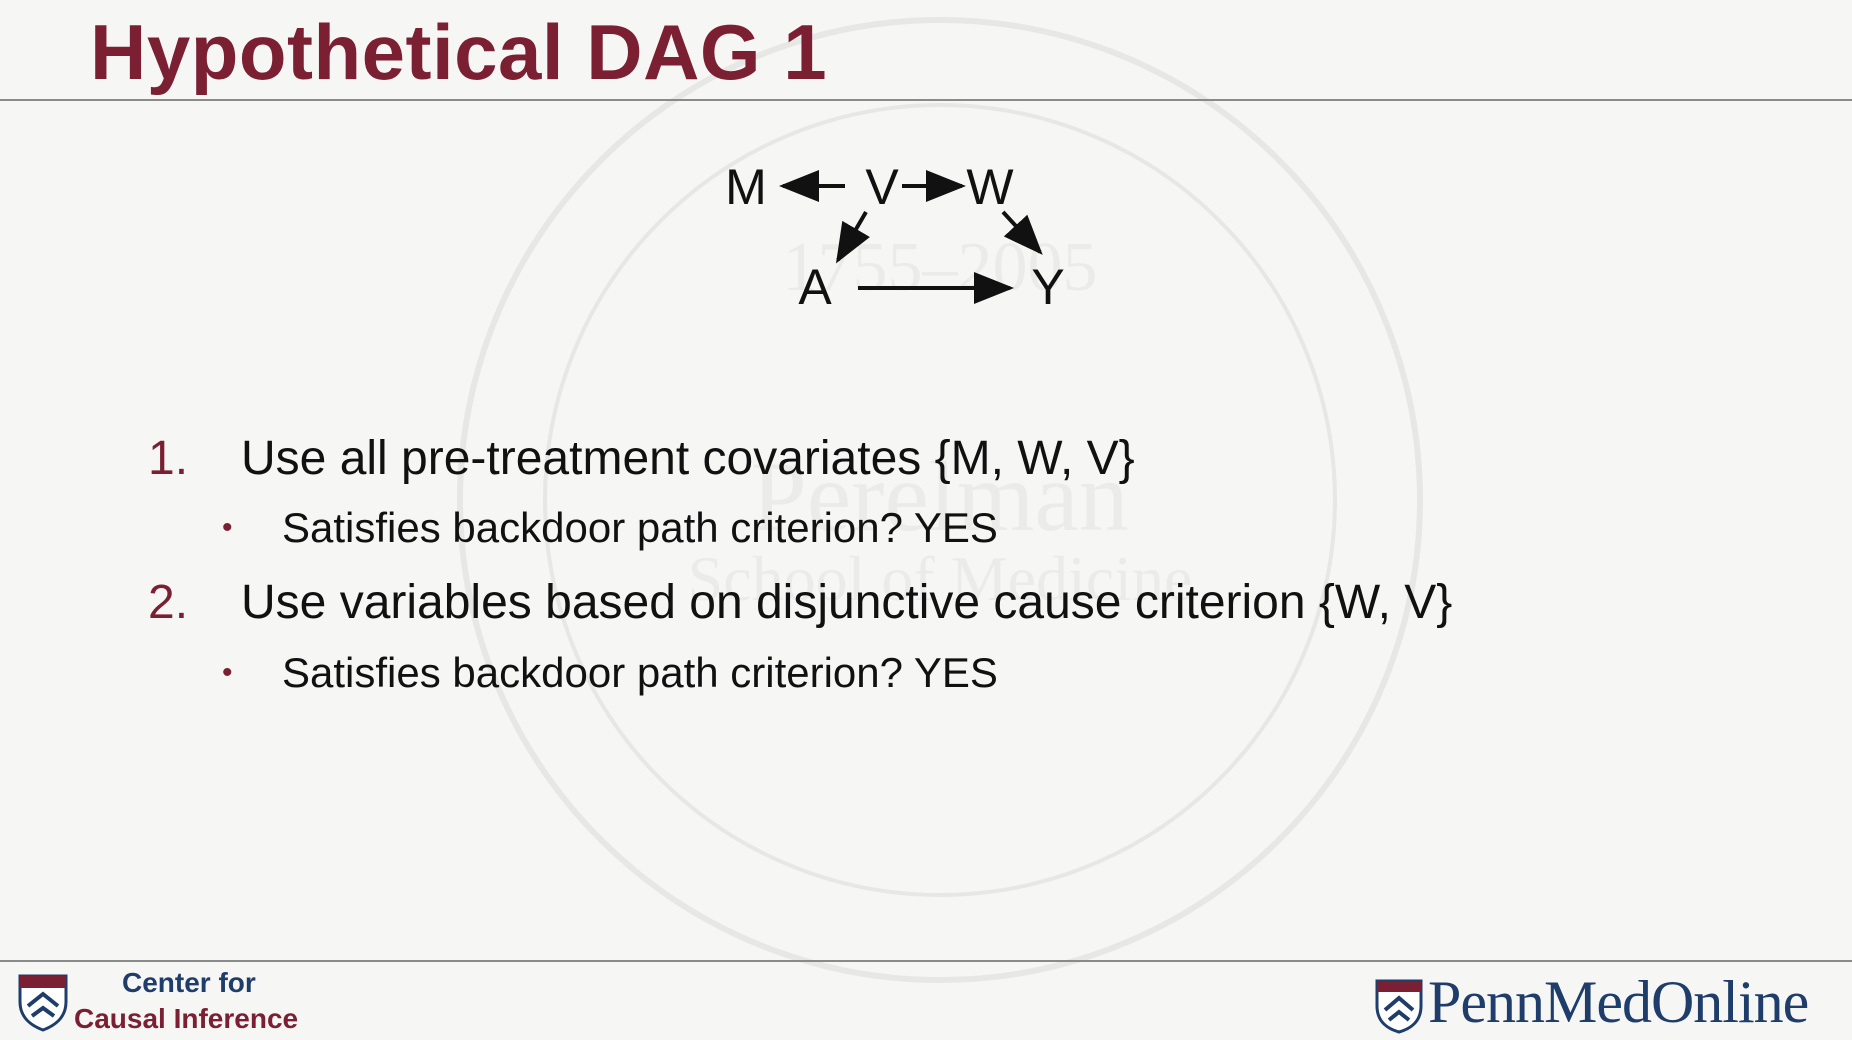 The image size is (1852, 1040). I want to click on pennmed-shield-icon, so click(1399, 1006).